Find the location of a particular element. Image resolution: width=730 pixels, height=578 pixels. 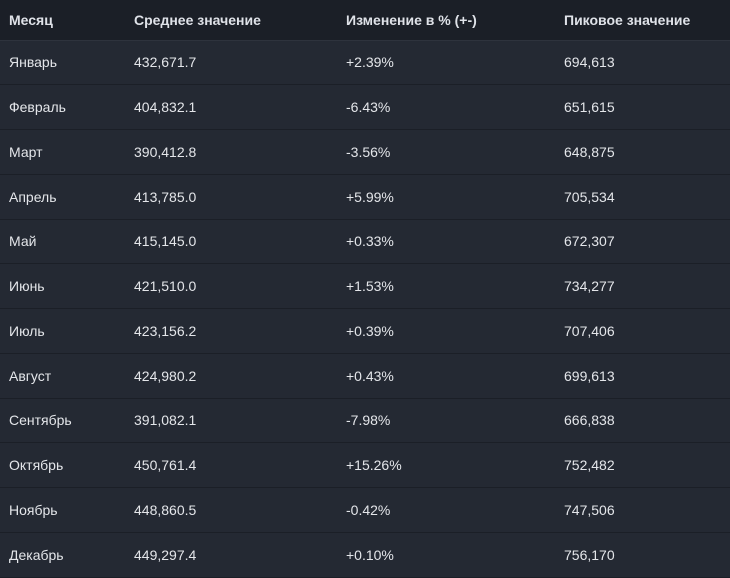

peak-cell: 734,277 is located at coordinates (642, 286).